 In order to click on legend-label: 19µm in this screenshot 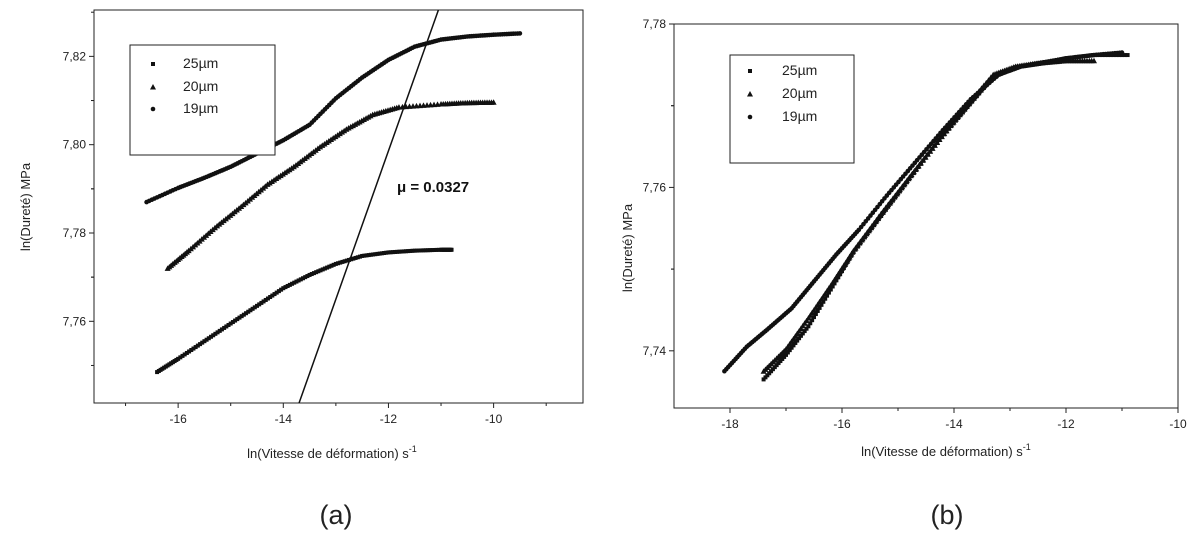, I will do `click(200, 108)`.